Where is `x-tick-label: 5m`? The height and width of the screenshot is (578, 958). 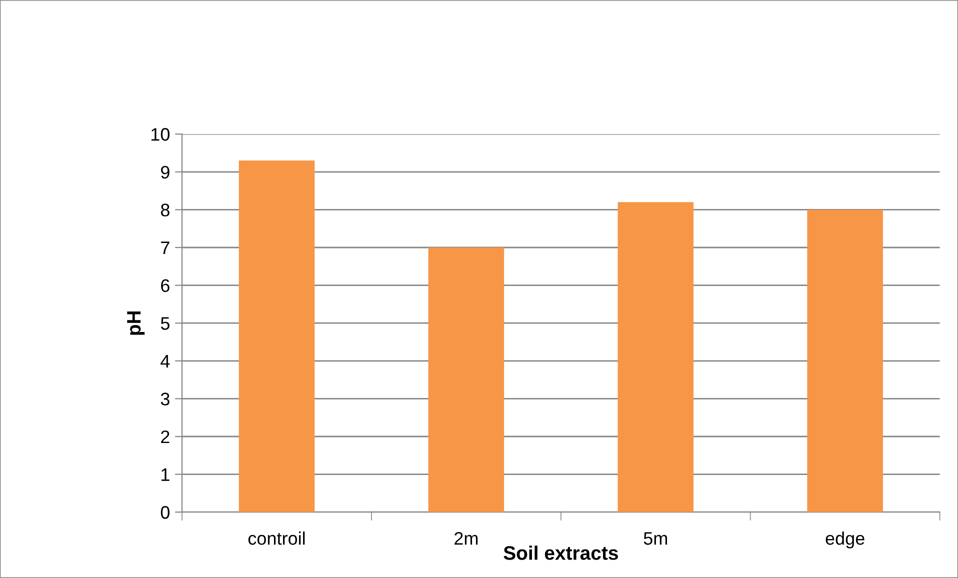 x-tick-label: 5m is located at coordinates (655, 538).